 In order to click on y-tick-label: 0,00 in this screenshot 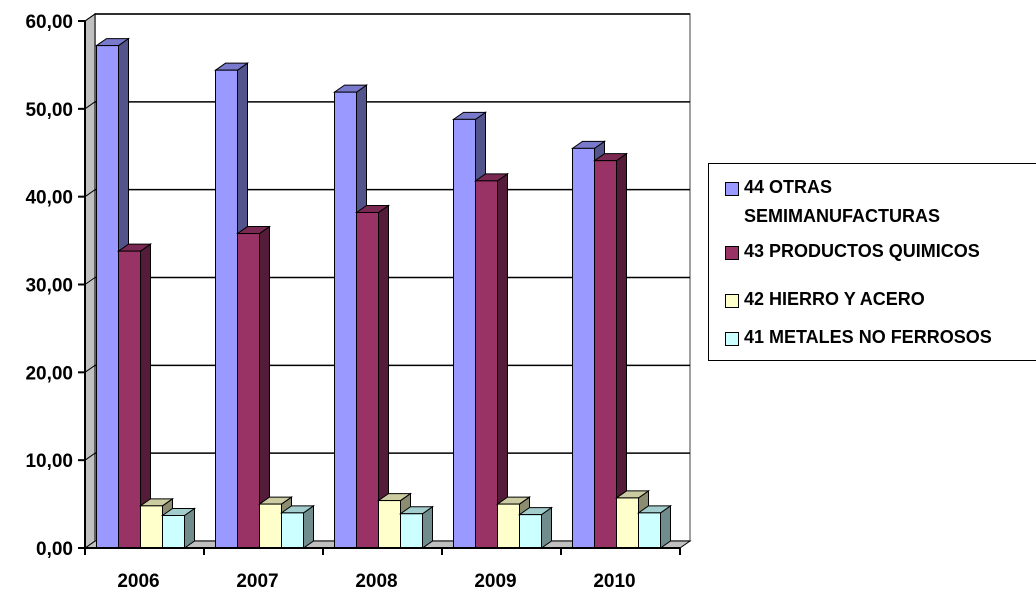, I will do `click(54, 549)`.